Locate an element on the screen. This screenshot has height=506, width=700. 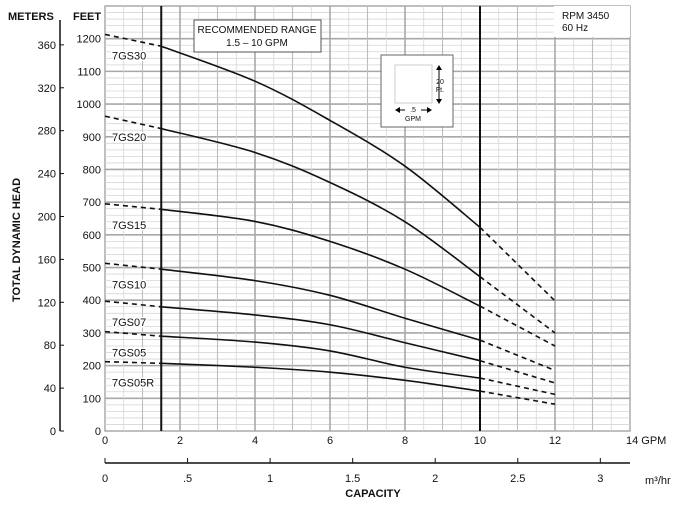
m3hr-tick-label: 1.5 is located at coordinates (352, 479).